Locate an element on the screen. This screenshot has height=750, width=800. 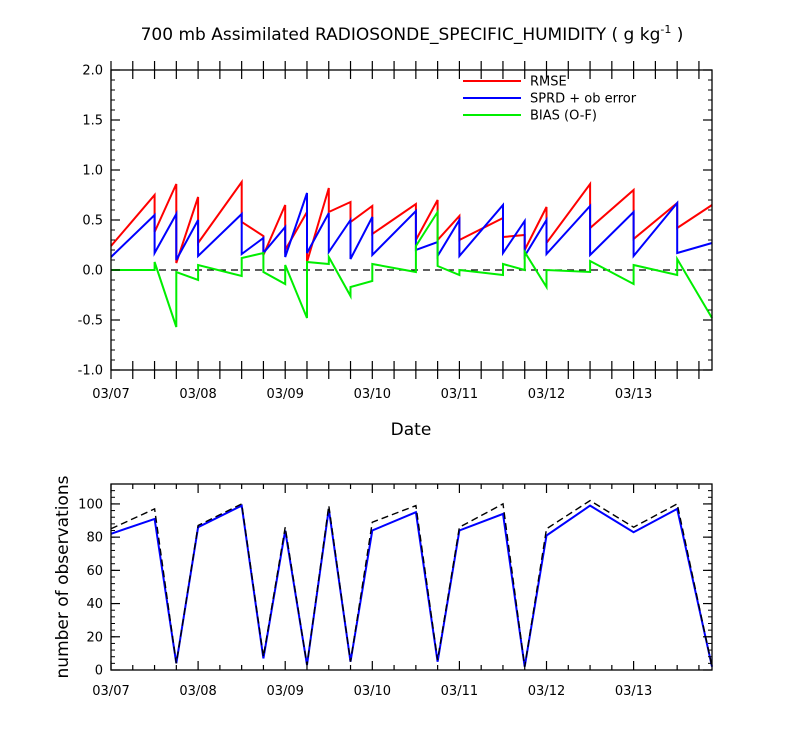
bottom-y-tick-label: 40 is located at coordinates (94, 604).